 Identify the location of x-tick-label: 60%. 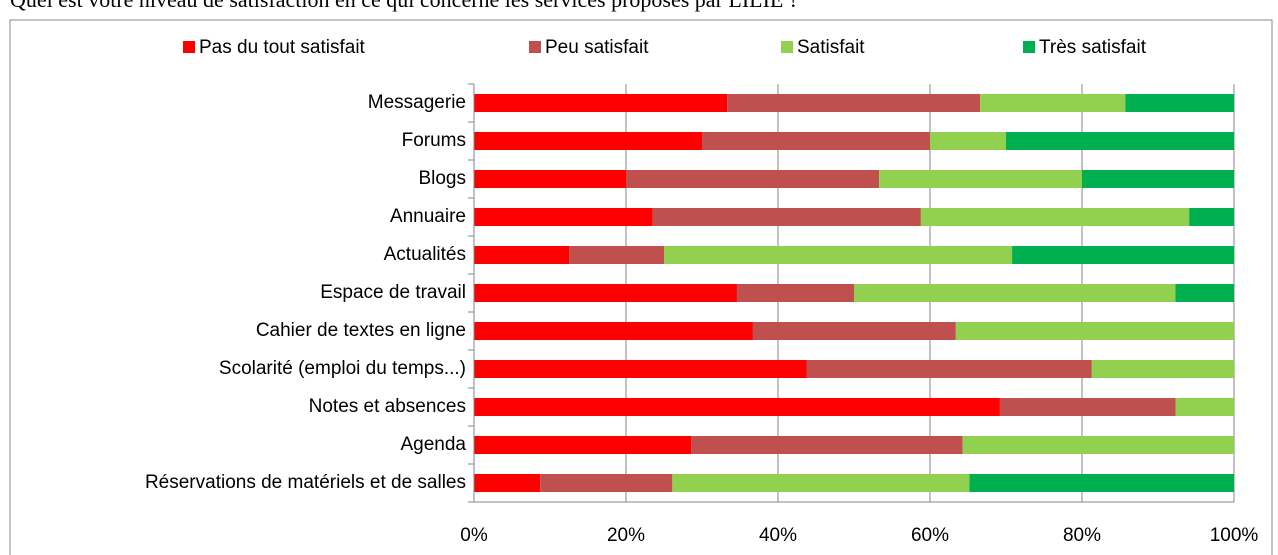
(930, 535).